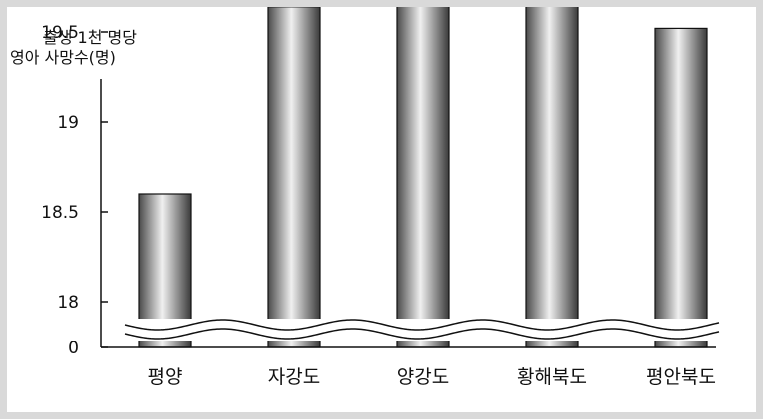  I want to click on y-axis-label-line-1: 출생 1천 명당, so click(90, 37).